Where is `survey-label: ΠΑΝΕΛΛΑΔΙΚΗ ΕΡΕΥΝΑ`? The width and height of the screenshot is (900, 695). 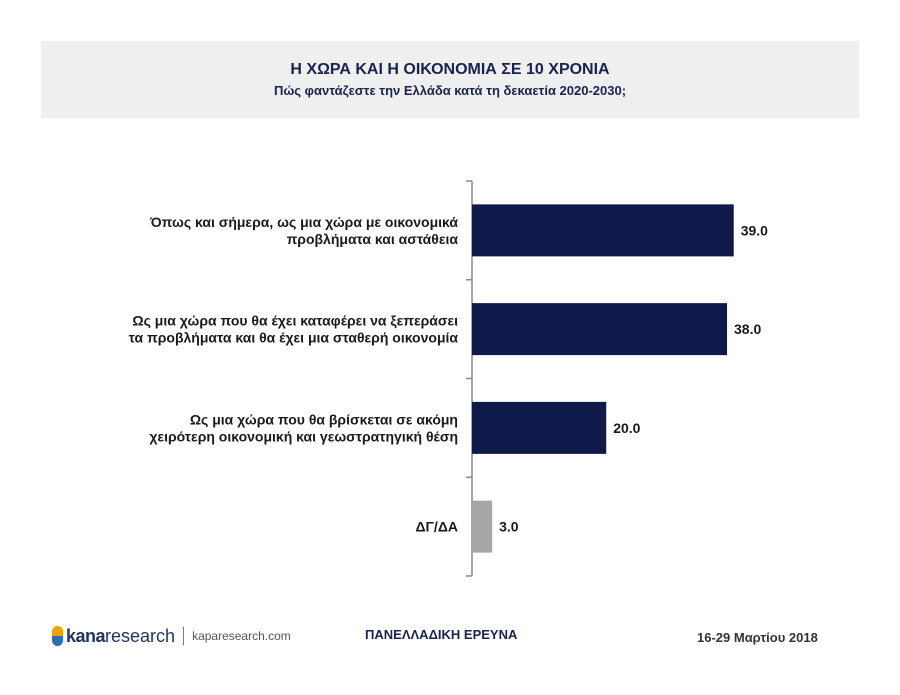
survey-label: ΠΑΝΕΛΛΑΔΙΚΗ ΕΡΕΥΝΑ is located at coordinates (441, 634).